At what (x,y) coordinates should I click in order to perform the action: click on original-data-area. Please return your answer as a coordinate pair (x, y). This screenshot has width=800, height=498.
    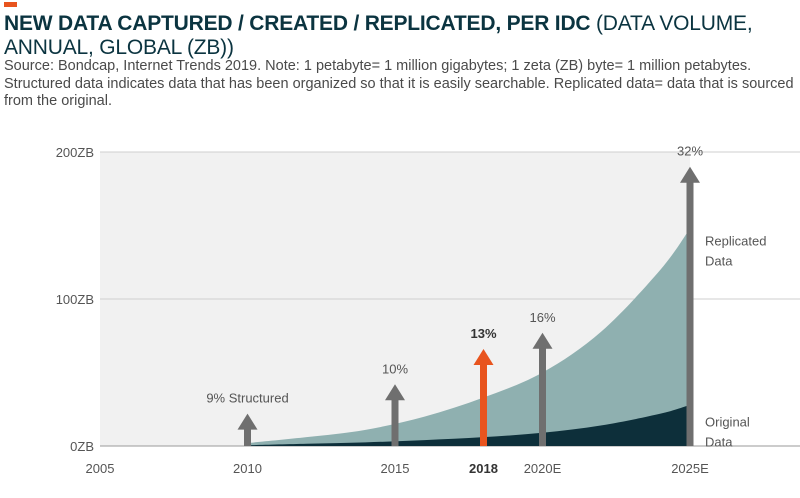
    Looking at the image, I should click on (468, 425).